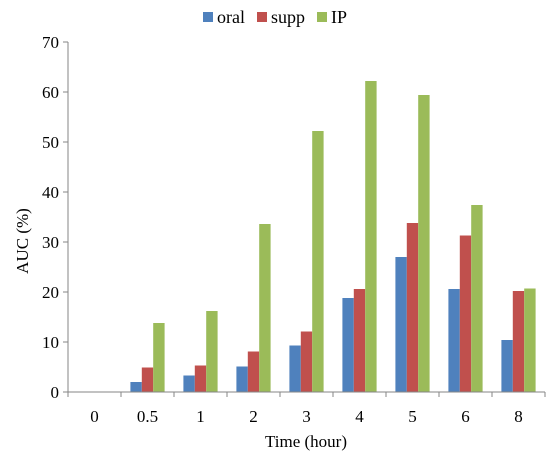 The width and height of the screenshot is (550, 460). What do you see at coordinates (518, 416) in the screenshot?
I see `x-tick-label: 8` at bounding box center [518, 416].